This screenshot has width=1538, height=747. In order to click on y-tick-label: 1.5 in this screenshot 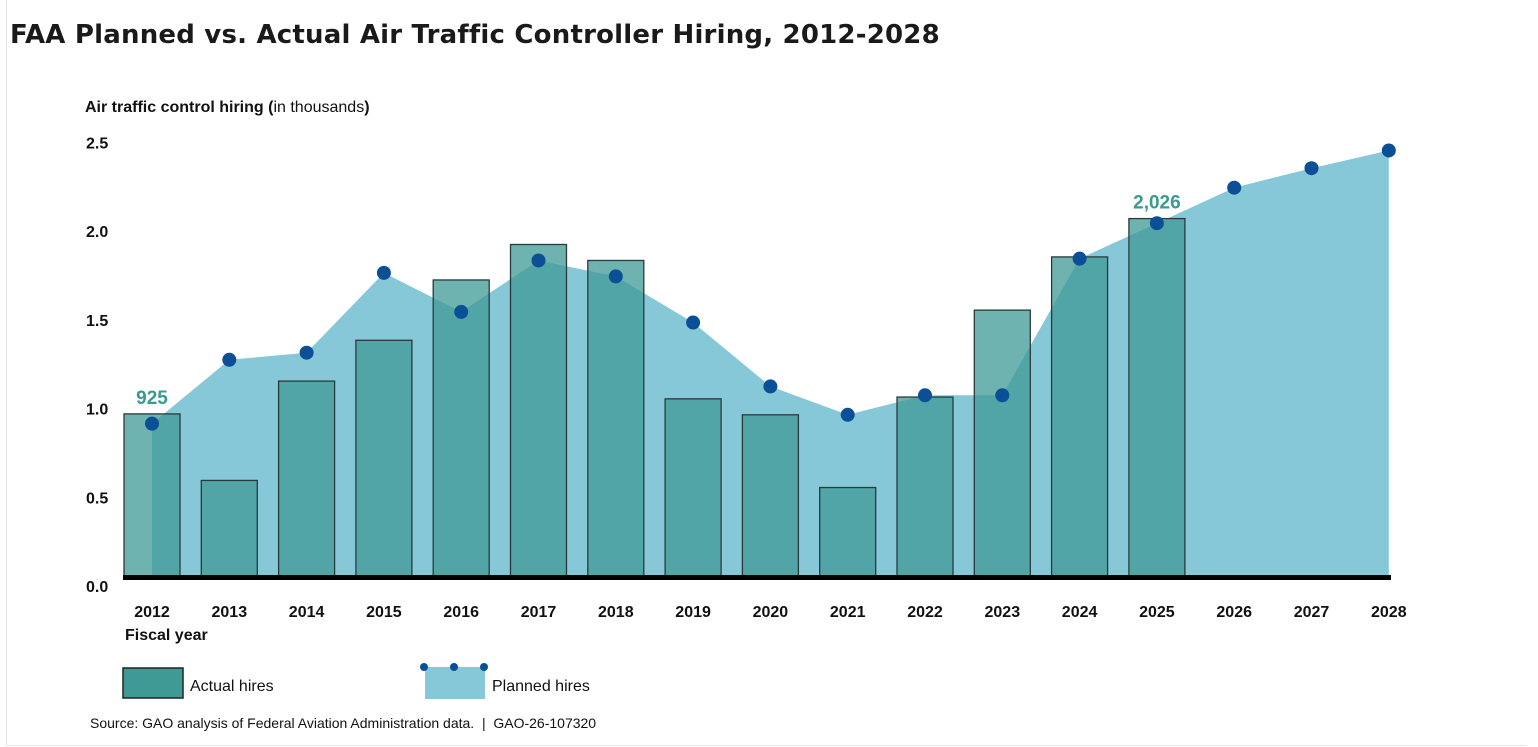, I will do `click(97, 321)`.